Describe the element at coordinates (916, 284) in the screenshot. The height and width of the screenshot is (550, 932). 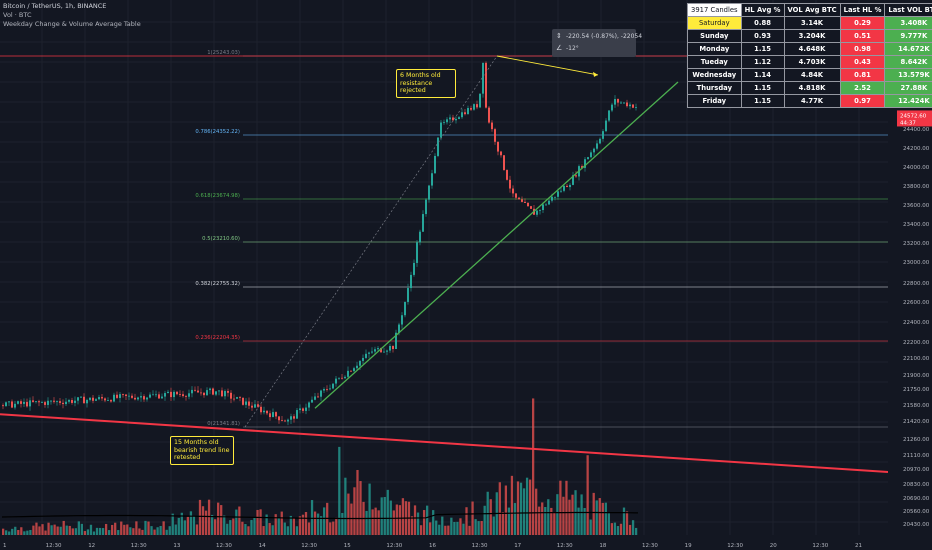
I see `price-tick-label: 22800.00` at that location.